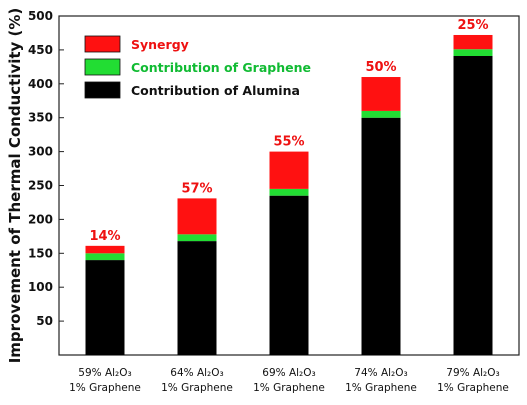  What do you see at coordinates (40, 253) in the screenshot?
I see `y-tick-label: 150` at bounding box center [40, 253].